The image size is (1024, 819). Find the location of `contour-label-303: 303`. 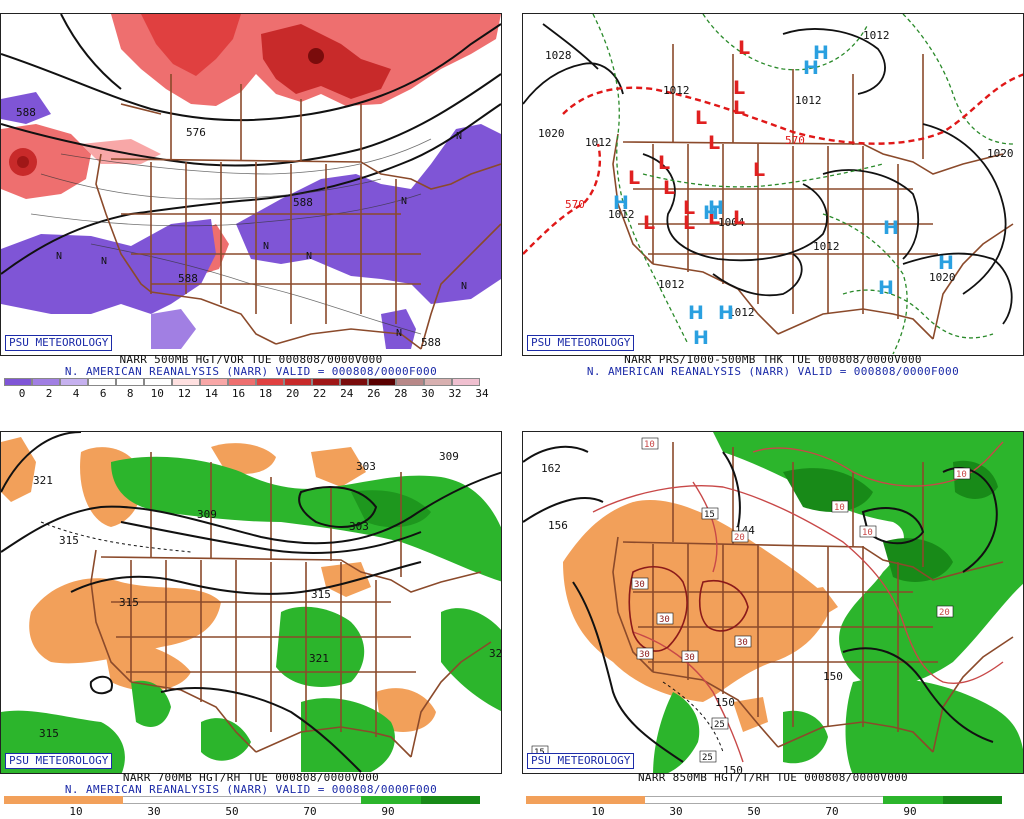

contour-label-303: 303 is located at coordinates (359, 526).